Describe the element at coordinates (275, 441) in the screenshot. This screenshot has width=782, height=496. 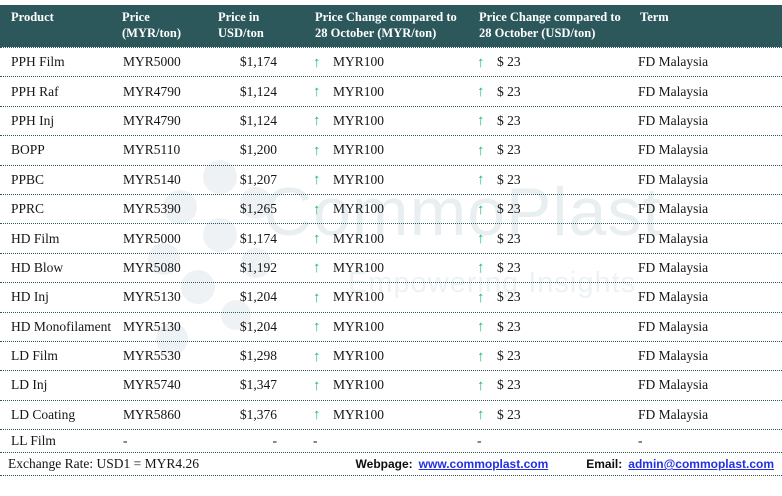
I see `price-usd-cell: -` at that location.